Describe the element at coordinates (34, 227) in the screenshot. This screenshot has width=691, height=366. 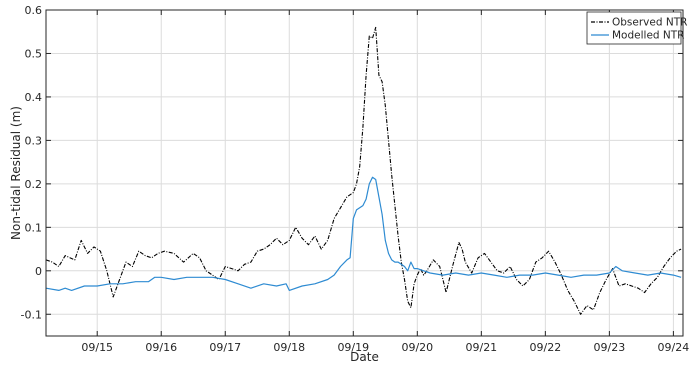
I see `y-tick-label: 0.1` at that location.